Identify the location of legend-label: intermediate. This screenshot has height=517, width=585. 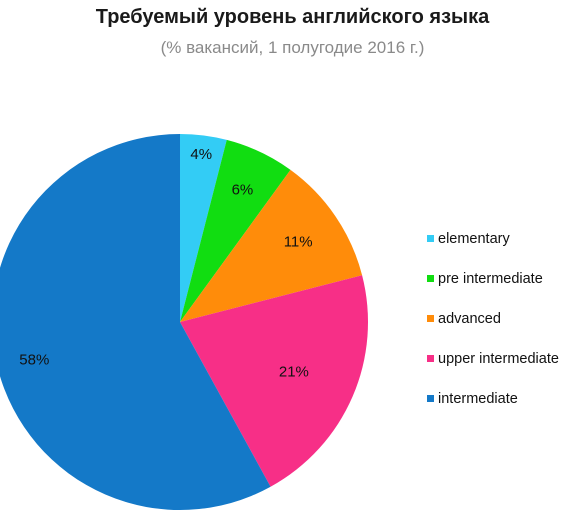
(478, 399).